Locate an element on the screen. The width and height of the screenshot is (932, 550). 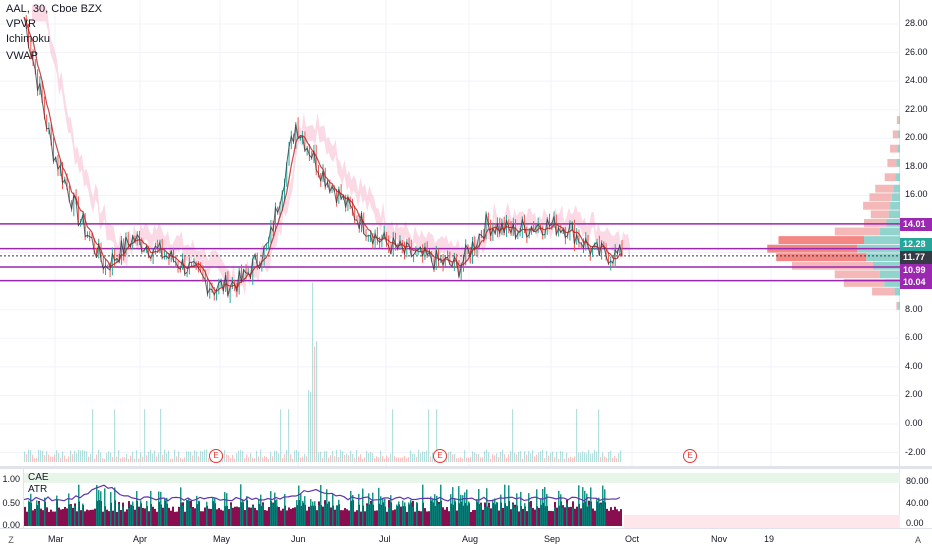
oscillator-chart is located at coordinates (461, 498).